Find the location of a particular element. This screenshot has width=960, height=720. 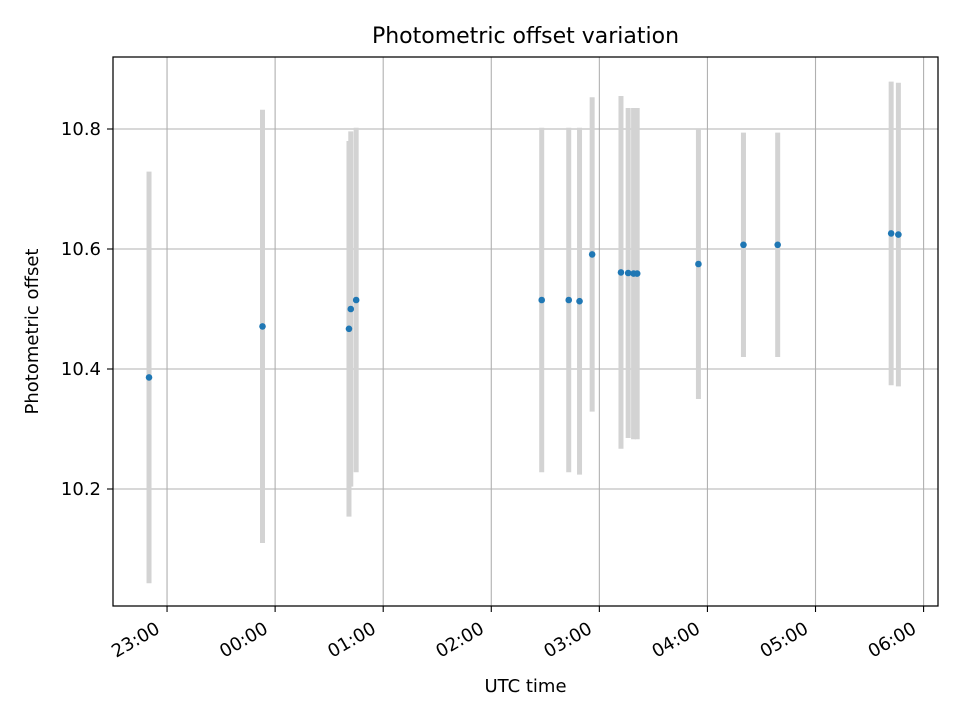

y-tick-label: 10.8 is located at coordinates (81, 129).